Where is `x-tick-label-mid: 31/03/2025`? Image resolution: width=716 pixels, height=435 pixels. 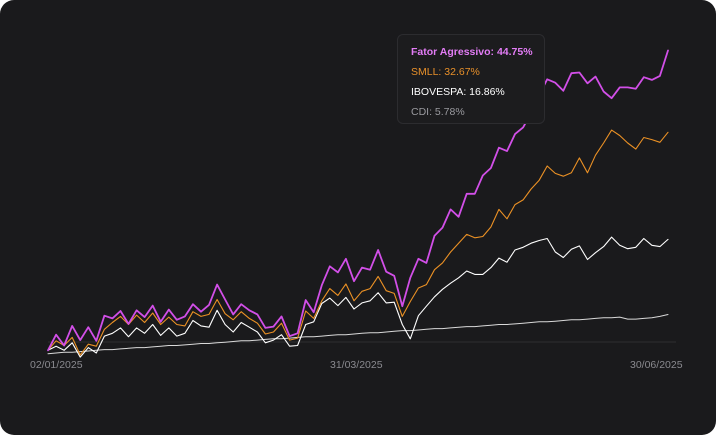
x-tick-label-mid: 31/03/2025 is located at coordinates (356, 365).